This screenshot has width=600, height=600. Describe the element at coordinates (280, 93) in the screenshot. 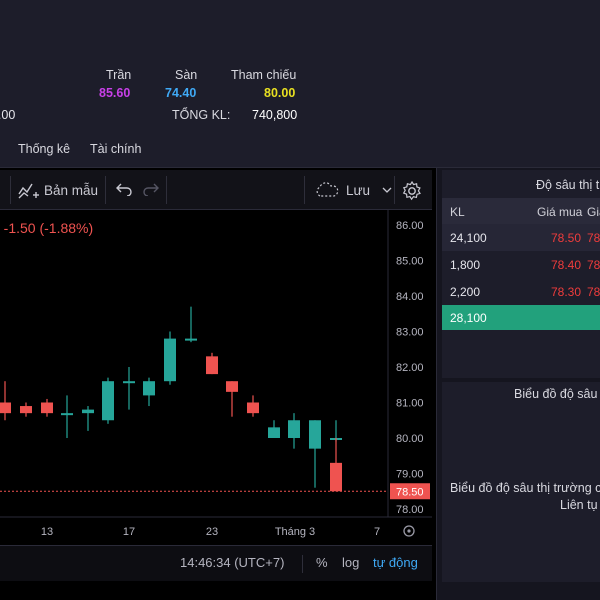

I see `reference-value: 80.00` at that location.